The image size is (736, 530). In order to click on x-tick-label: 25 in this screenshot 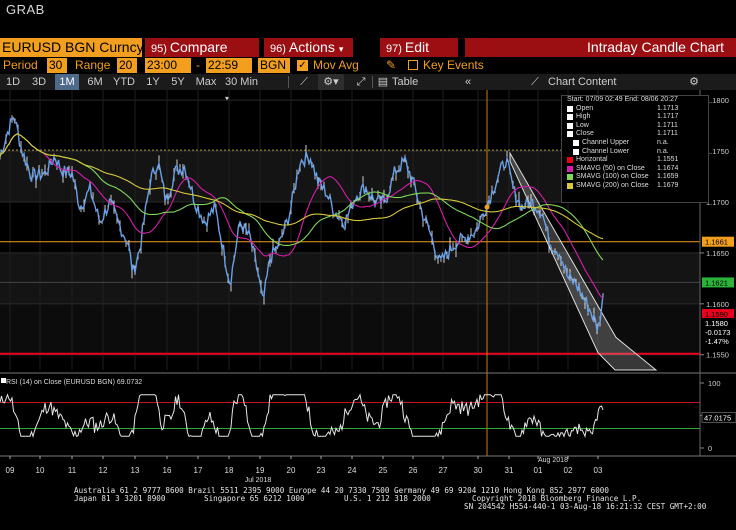, I will do `click(383, 470)`.